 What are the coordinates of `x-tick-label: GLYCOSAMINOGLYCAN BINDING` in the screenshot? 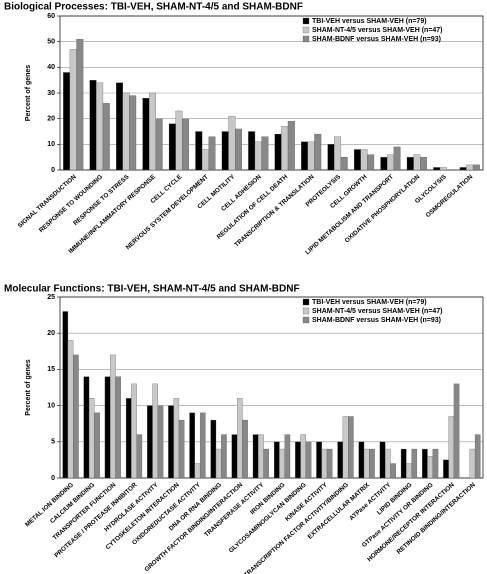 It's located at (268, 517).